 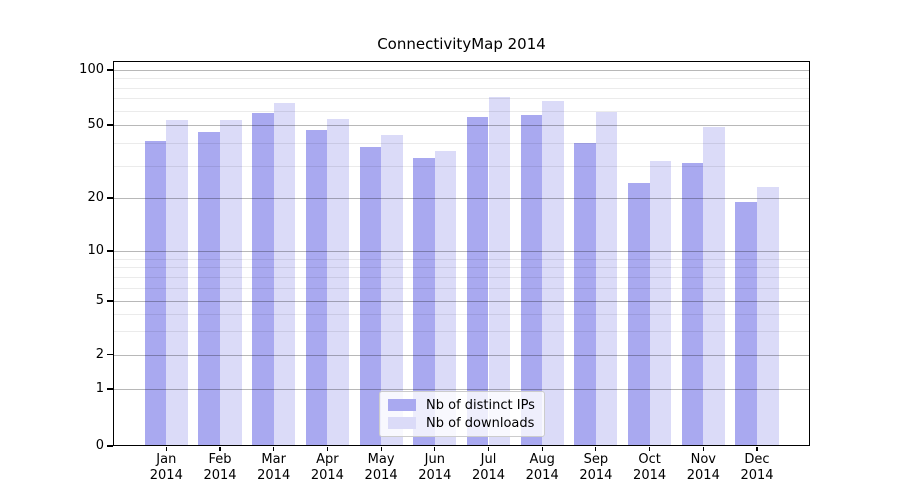 I want to click on month-label: Apr, so click(x=327, y=459).